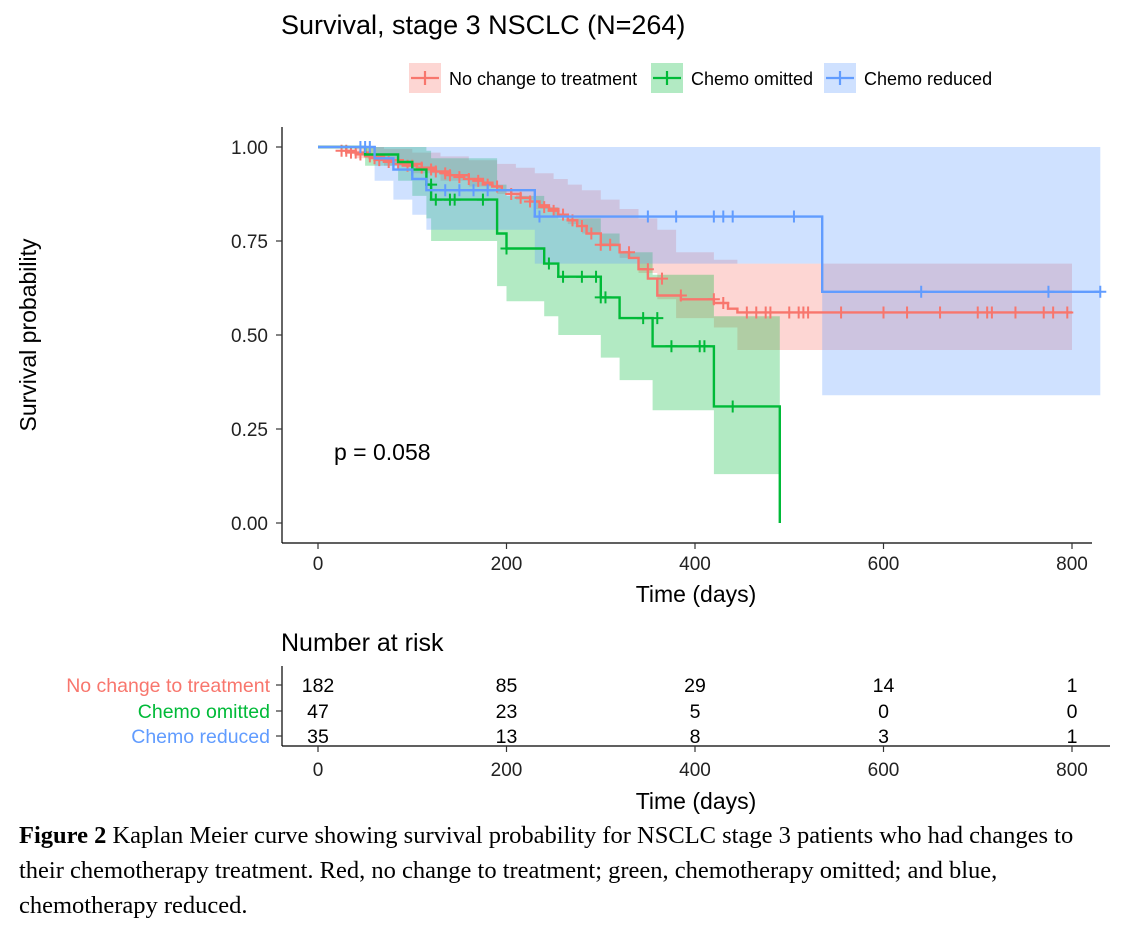  I want to click on risk-count: 13, so click(507, 737).